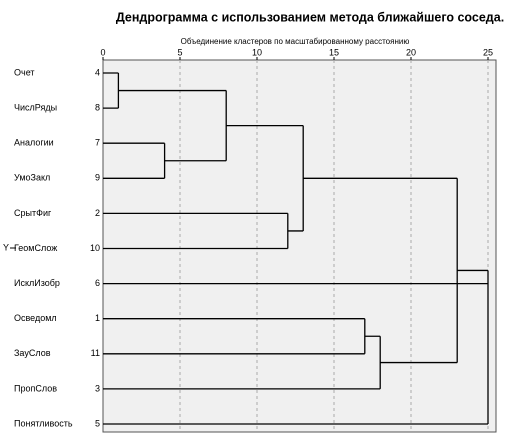 This screenshot has height=435, width=514. Describe the element at coordinates (95, 353) in the screenshot. I see `leaf-id: 11` at that location.